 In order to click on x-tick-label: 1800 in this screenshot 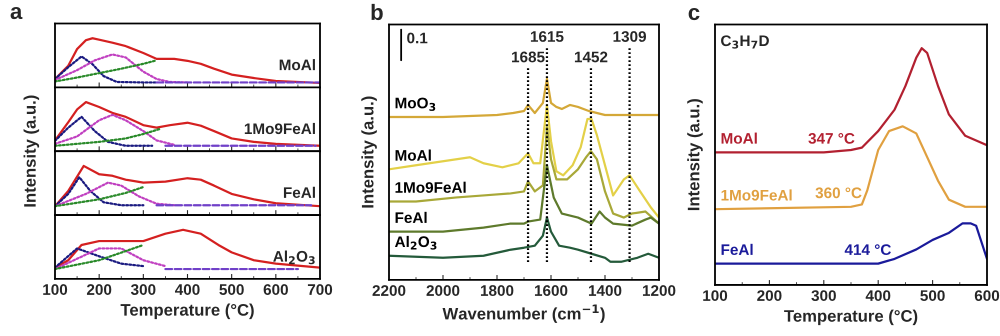, I will do `click(497, 290)`.